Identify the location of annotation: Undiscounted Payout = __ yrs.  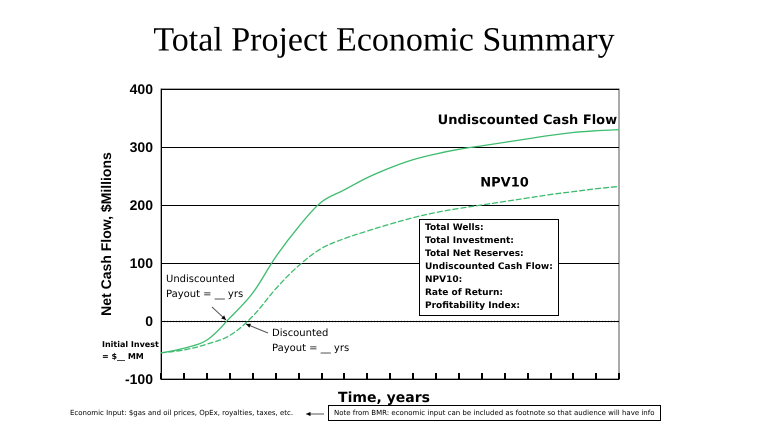
(205, 287).